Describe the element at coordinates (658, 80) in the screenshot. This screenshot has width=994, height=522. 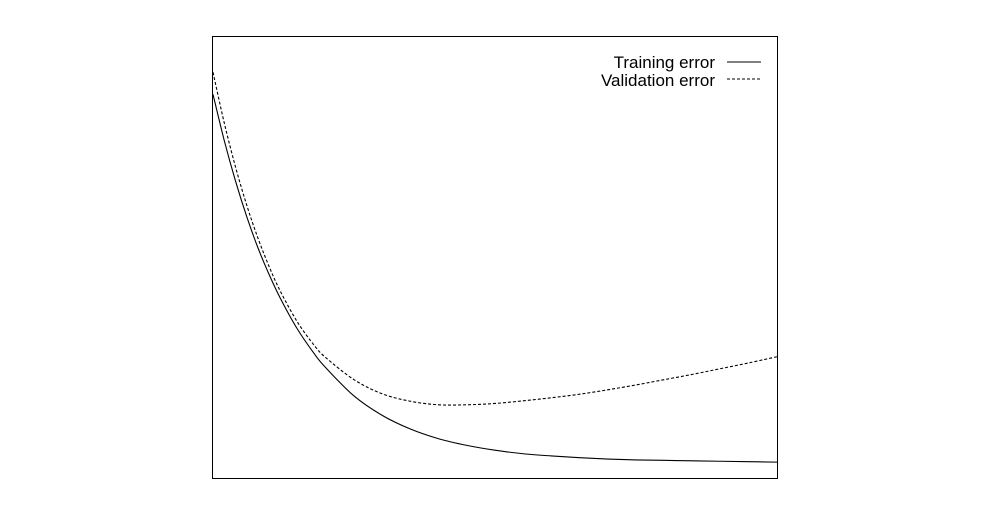
I see `legend-label-validation: Validation error` at that location.